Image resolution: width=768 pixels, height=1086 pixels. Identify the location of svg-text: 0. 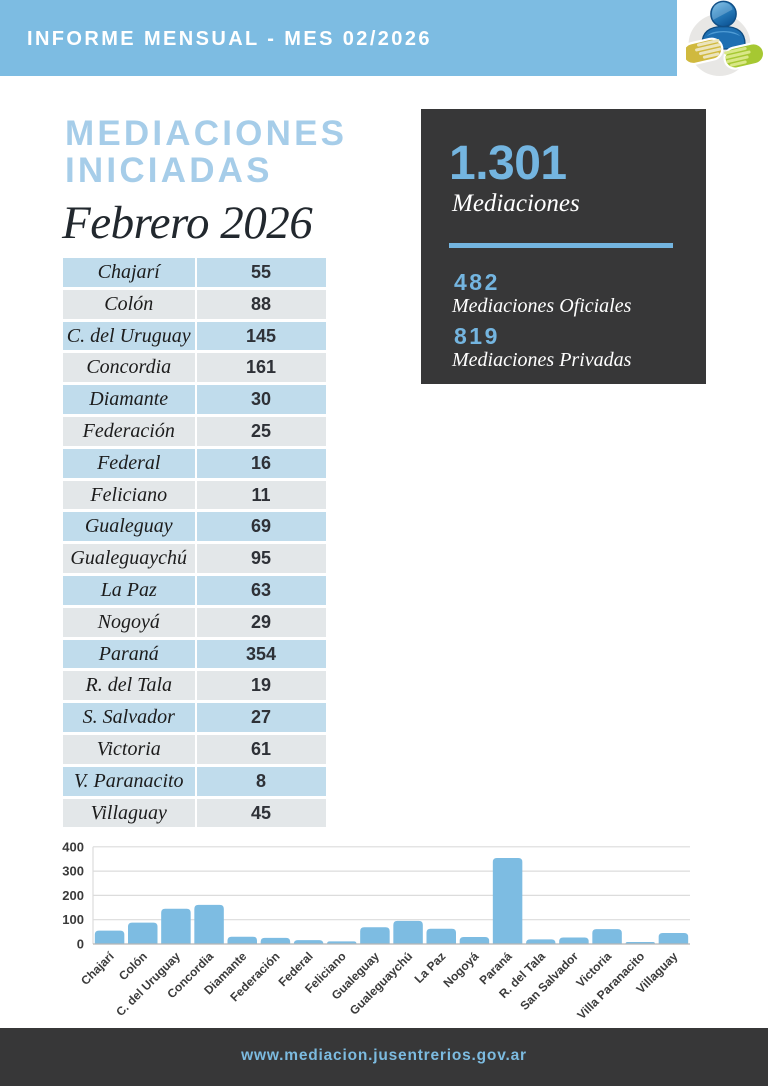
(80, 944).